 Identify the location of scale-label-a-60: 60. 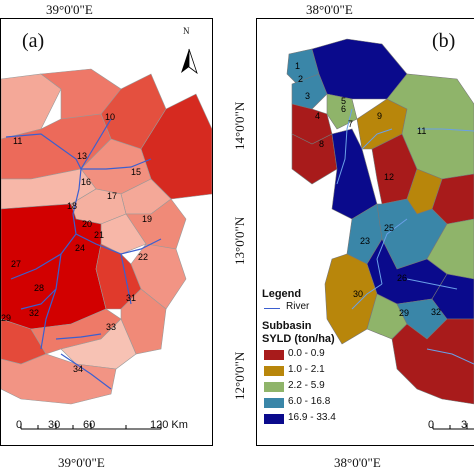
(89, 425).